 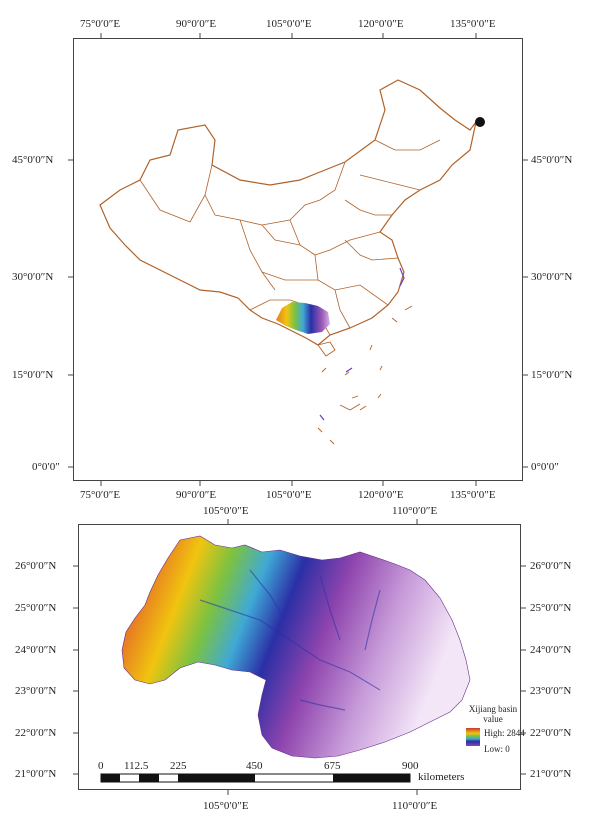 I want to click on top-x-tick-120: 120°0′0″E, so click(x=381, y=24).